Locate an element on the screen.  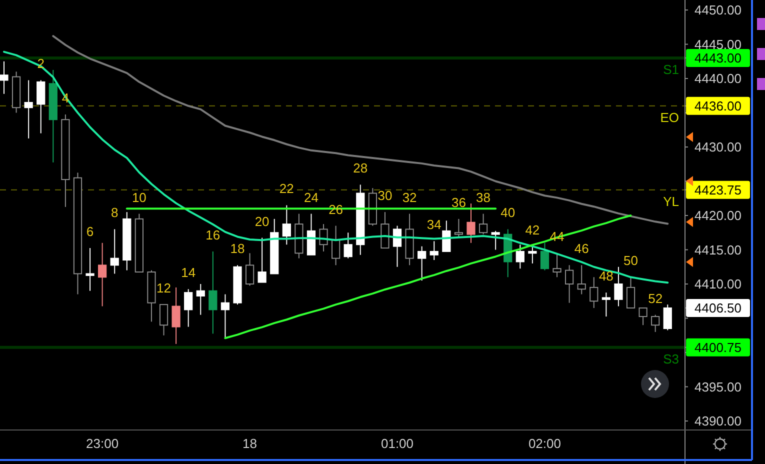
y-tick-label: 4443.00 is located at coordinates (718, 58).